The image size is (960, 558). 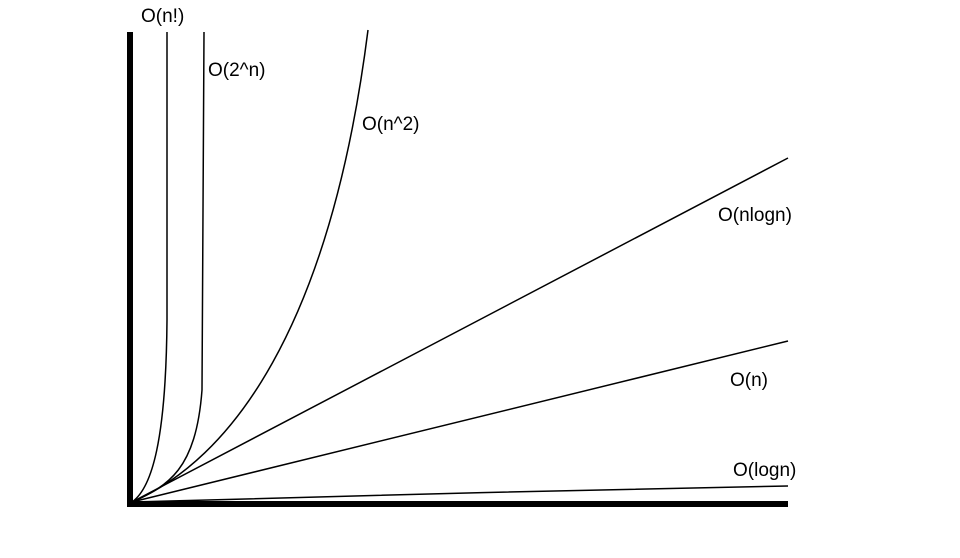 I want to click on series-line-exponential, so click(x=168, y=267).